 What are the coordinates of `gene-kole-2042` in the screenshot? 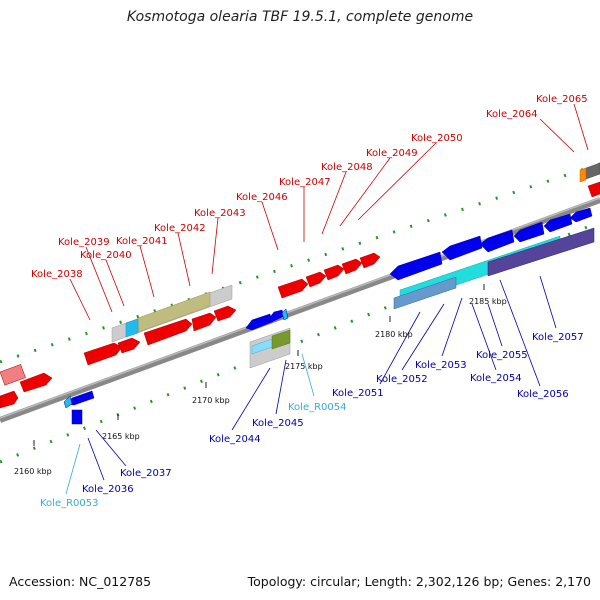 It's located at (204, 322).